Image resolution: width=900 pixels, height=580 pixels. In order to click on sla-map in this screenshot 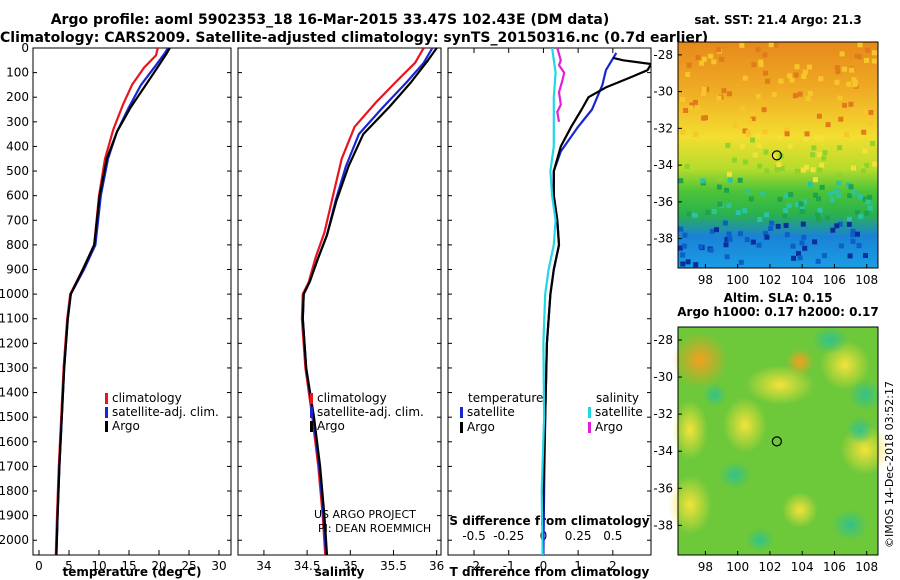, I will do `click(779, 441)`.